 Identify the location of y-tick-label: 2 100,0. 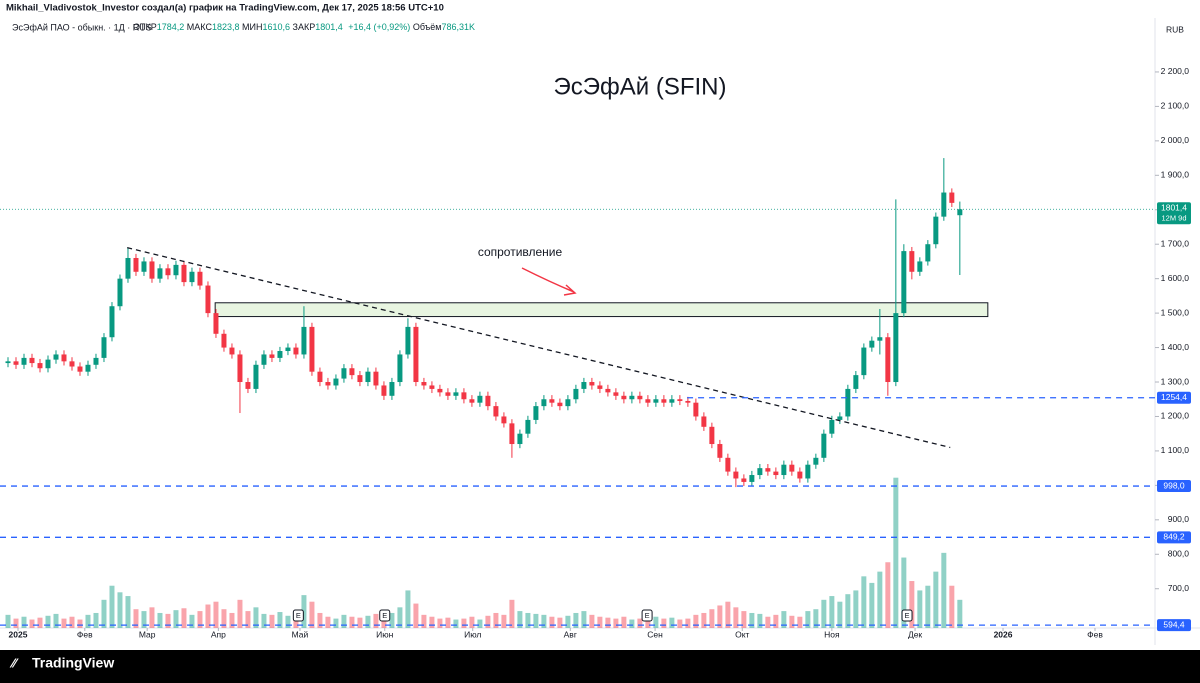
(1175, 106).